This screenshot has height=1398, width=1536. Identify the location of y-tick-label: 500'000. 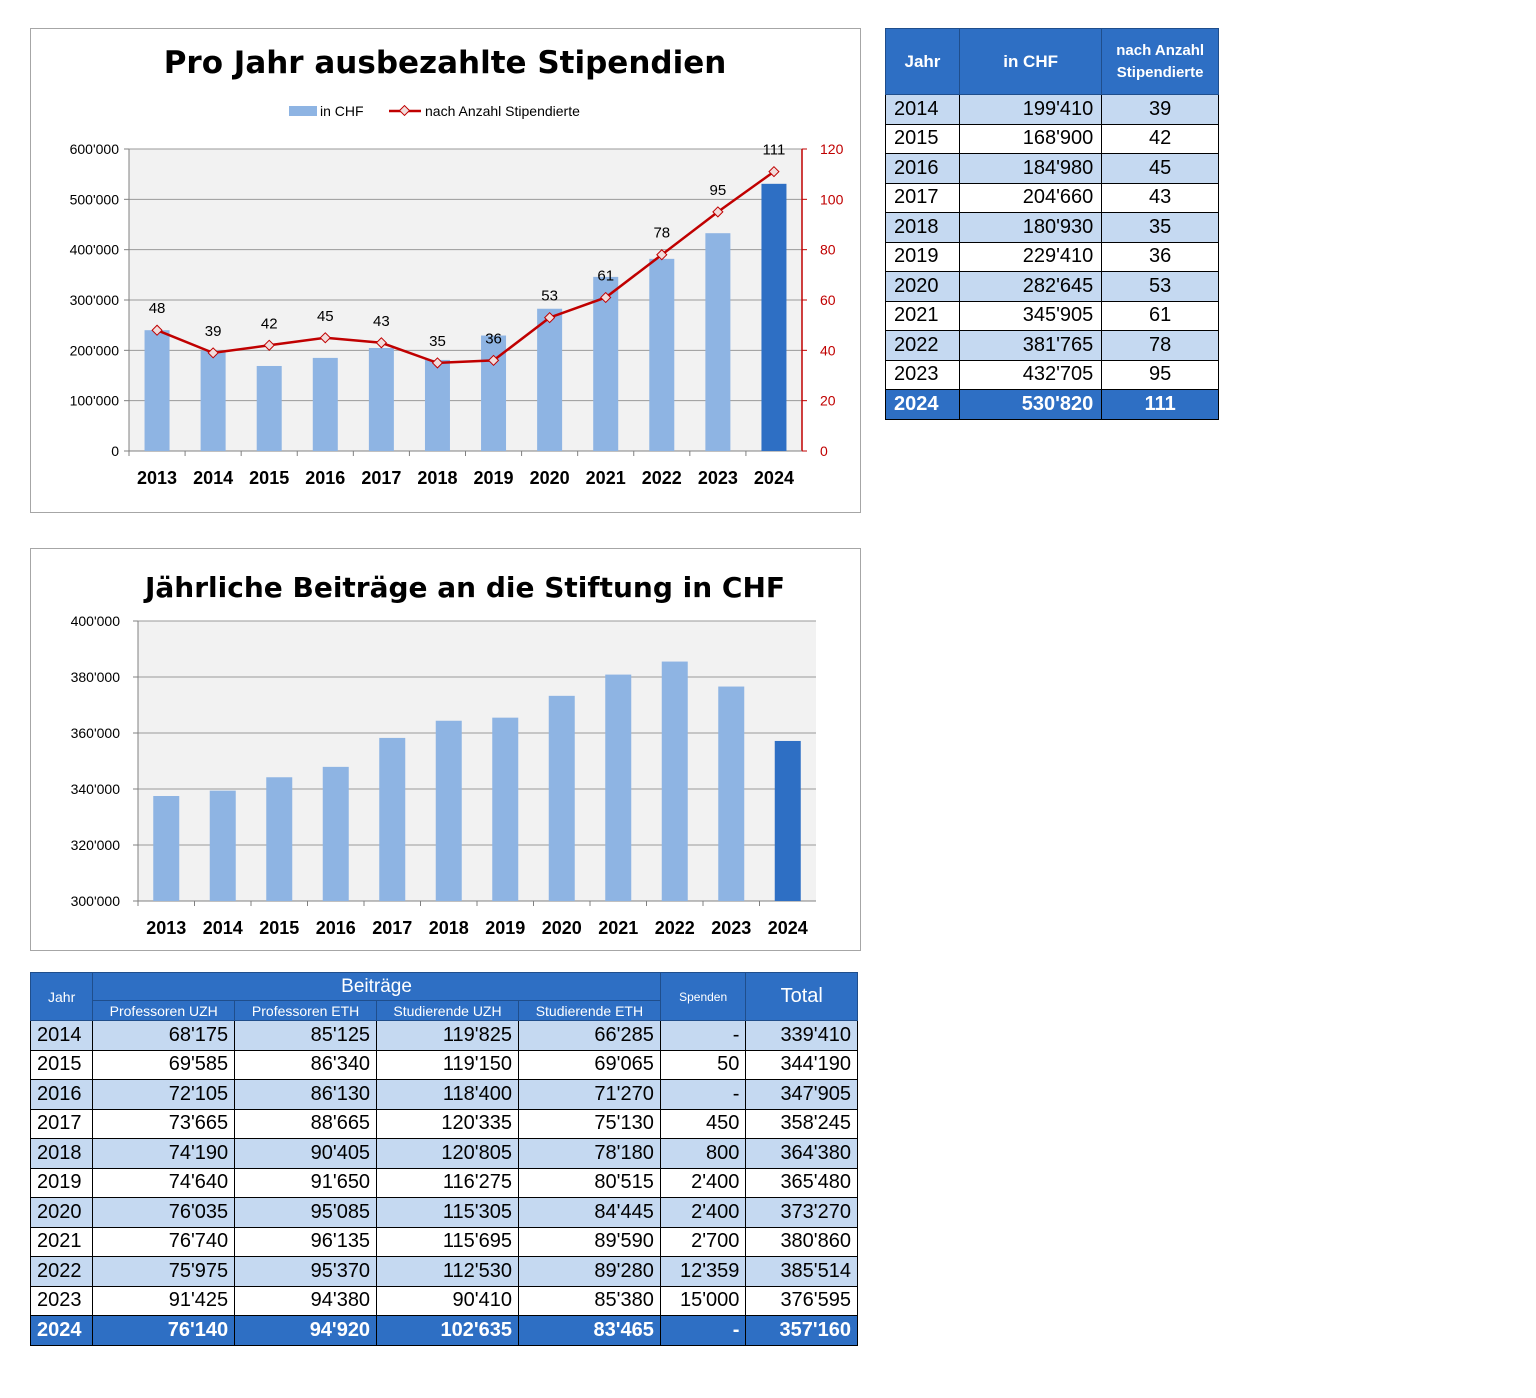
(95, 199).